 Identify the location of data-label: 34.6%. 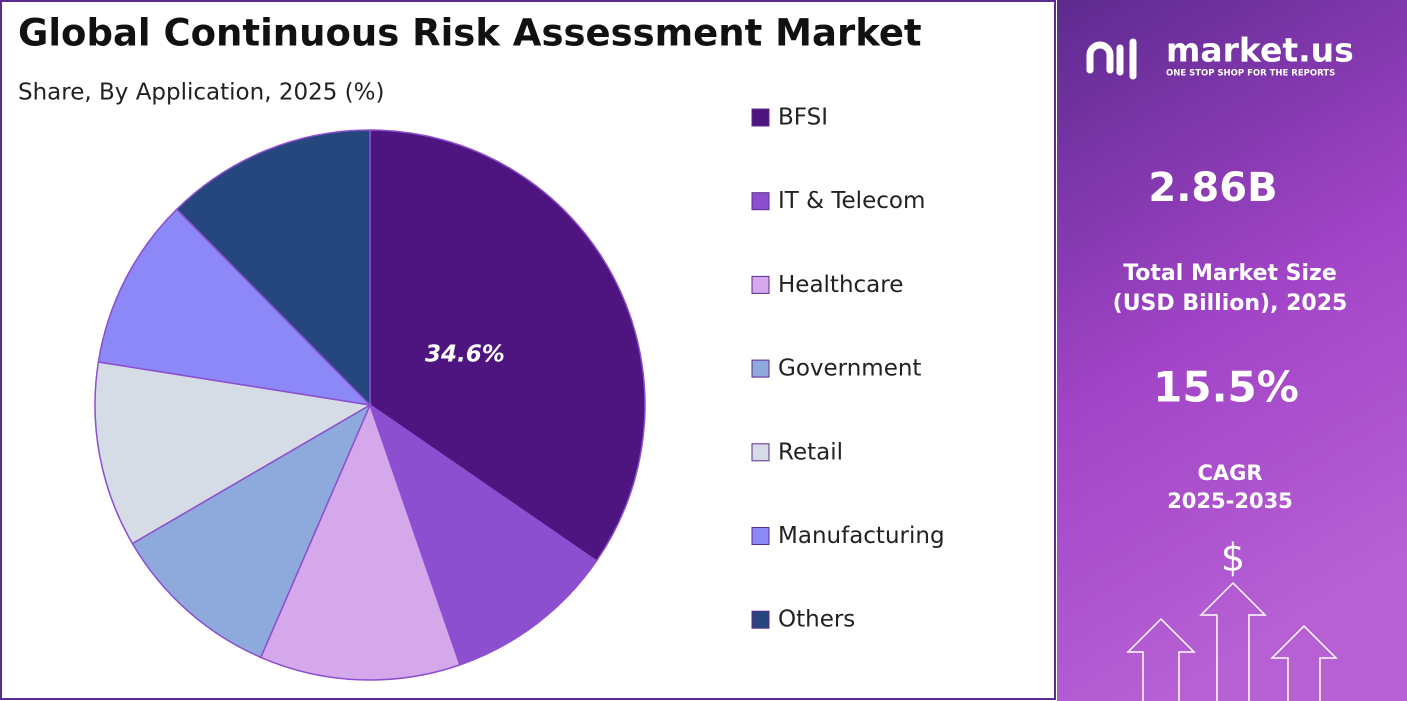
(465, 355).